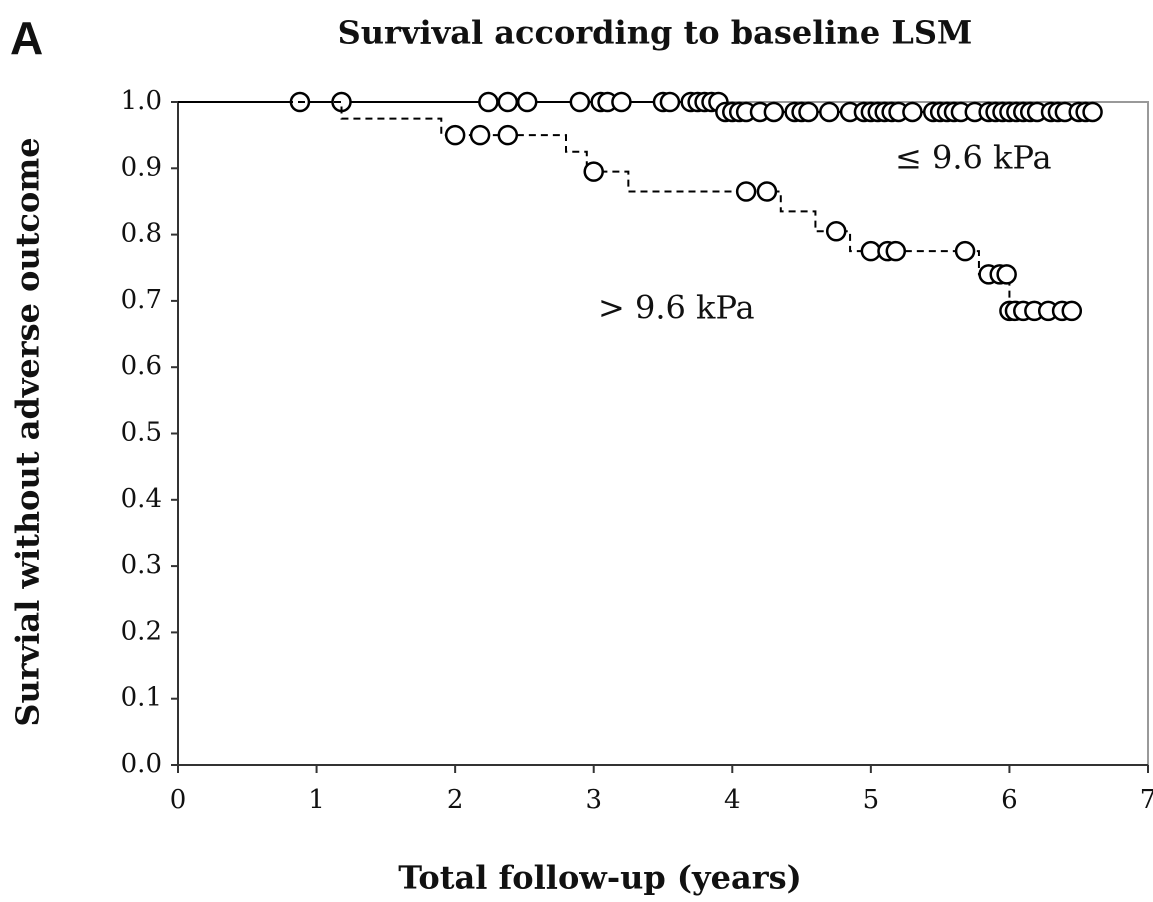 This screenshot has height=902, width=1153. What do you see at coordinates (871, 800) in the screenshot?
I see `x-tick-label: 5` at bounding box center [871, 800].